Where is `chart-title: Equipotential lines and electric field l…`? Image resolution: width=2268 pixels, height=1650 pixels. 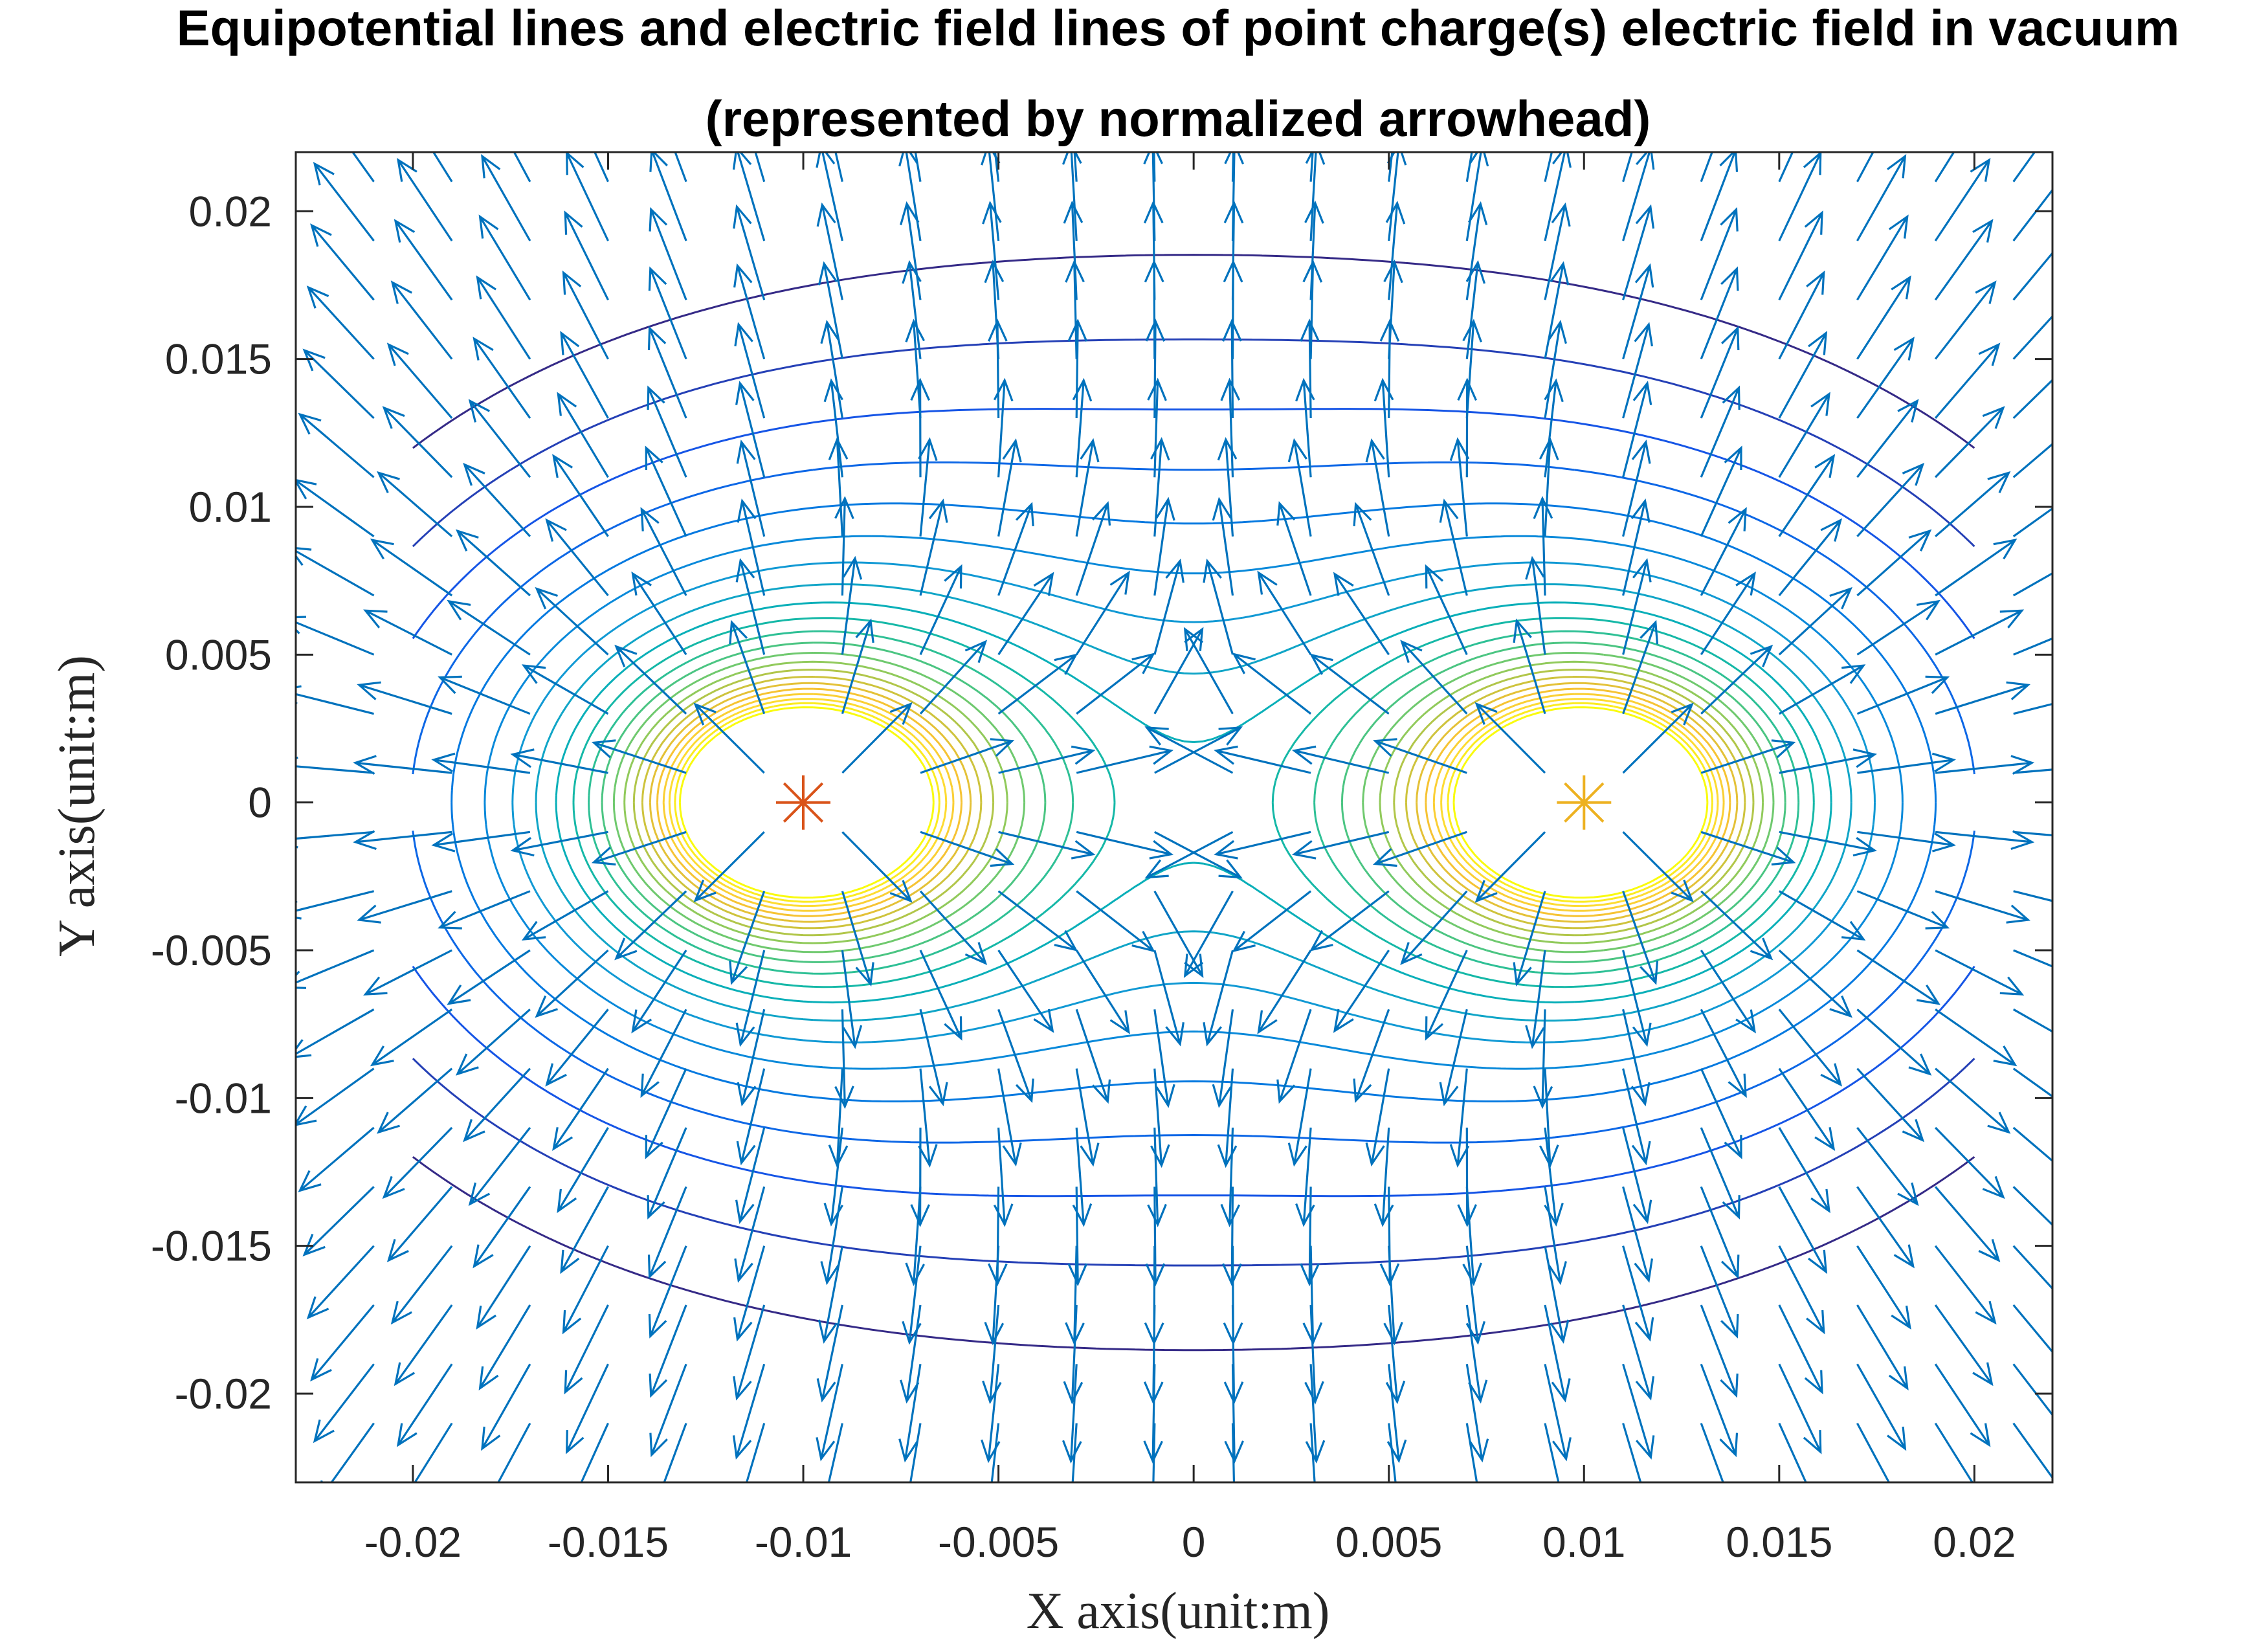
chart-title: Equipotential lines and electric field l… is located at coordinates (1178, 28).